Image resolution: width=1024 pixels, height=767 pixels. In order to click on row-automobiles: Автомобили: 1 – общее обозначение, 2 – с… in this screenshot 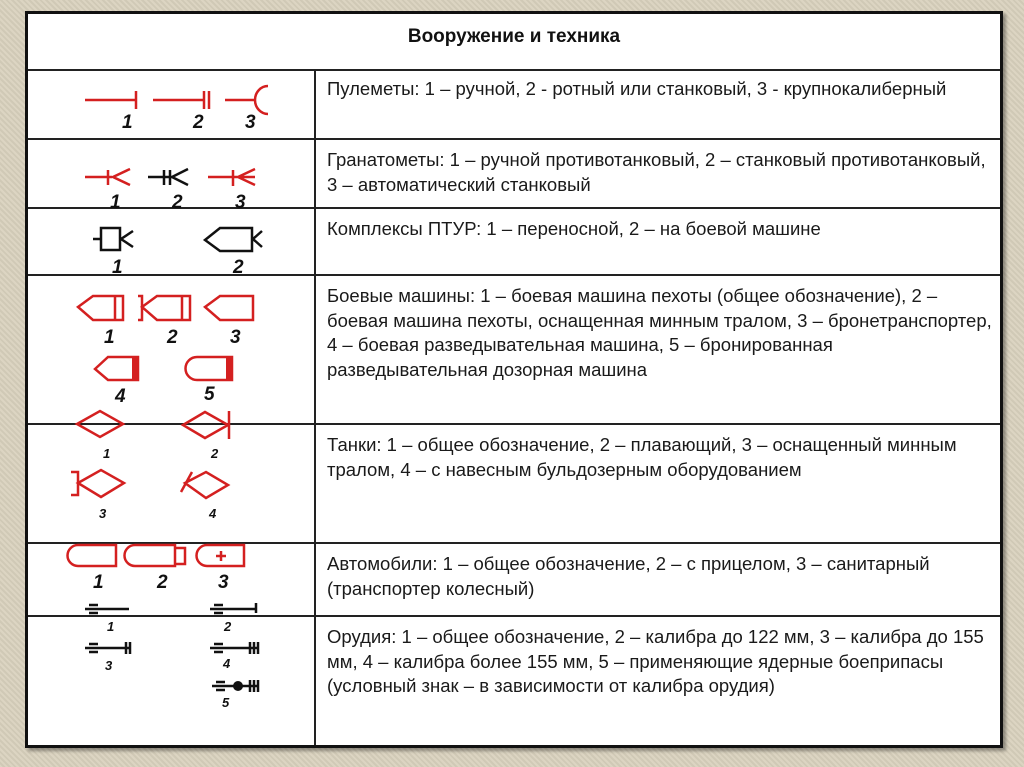, I will do `click(514, 580)`.